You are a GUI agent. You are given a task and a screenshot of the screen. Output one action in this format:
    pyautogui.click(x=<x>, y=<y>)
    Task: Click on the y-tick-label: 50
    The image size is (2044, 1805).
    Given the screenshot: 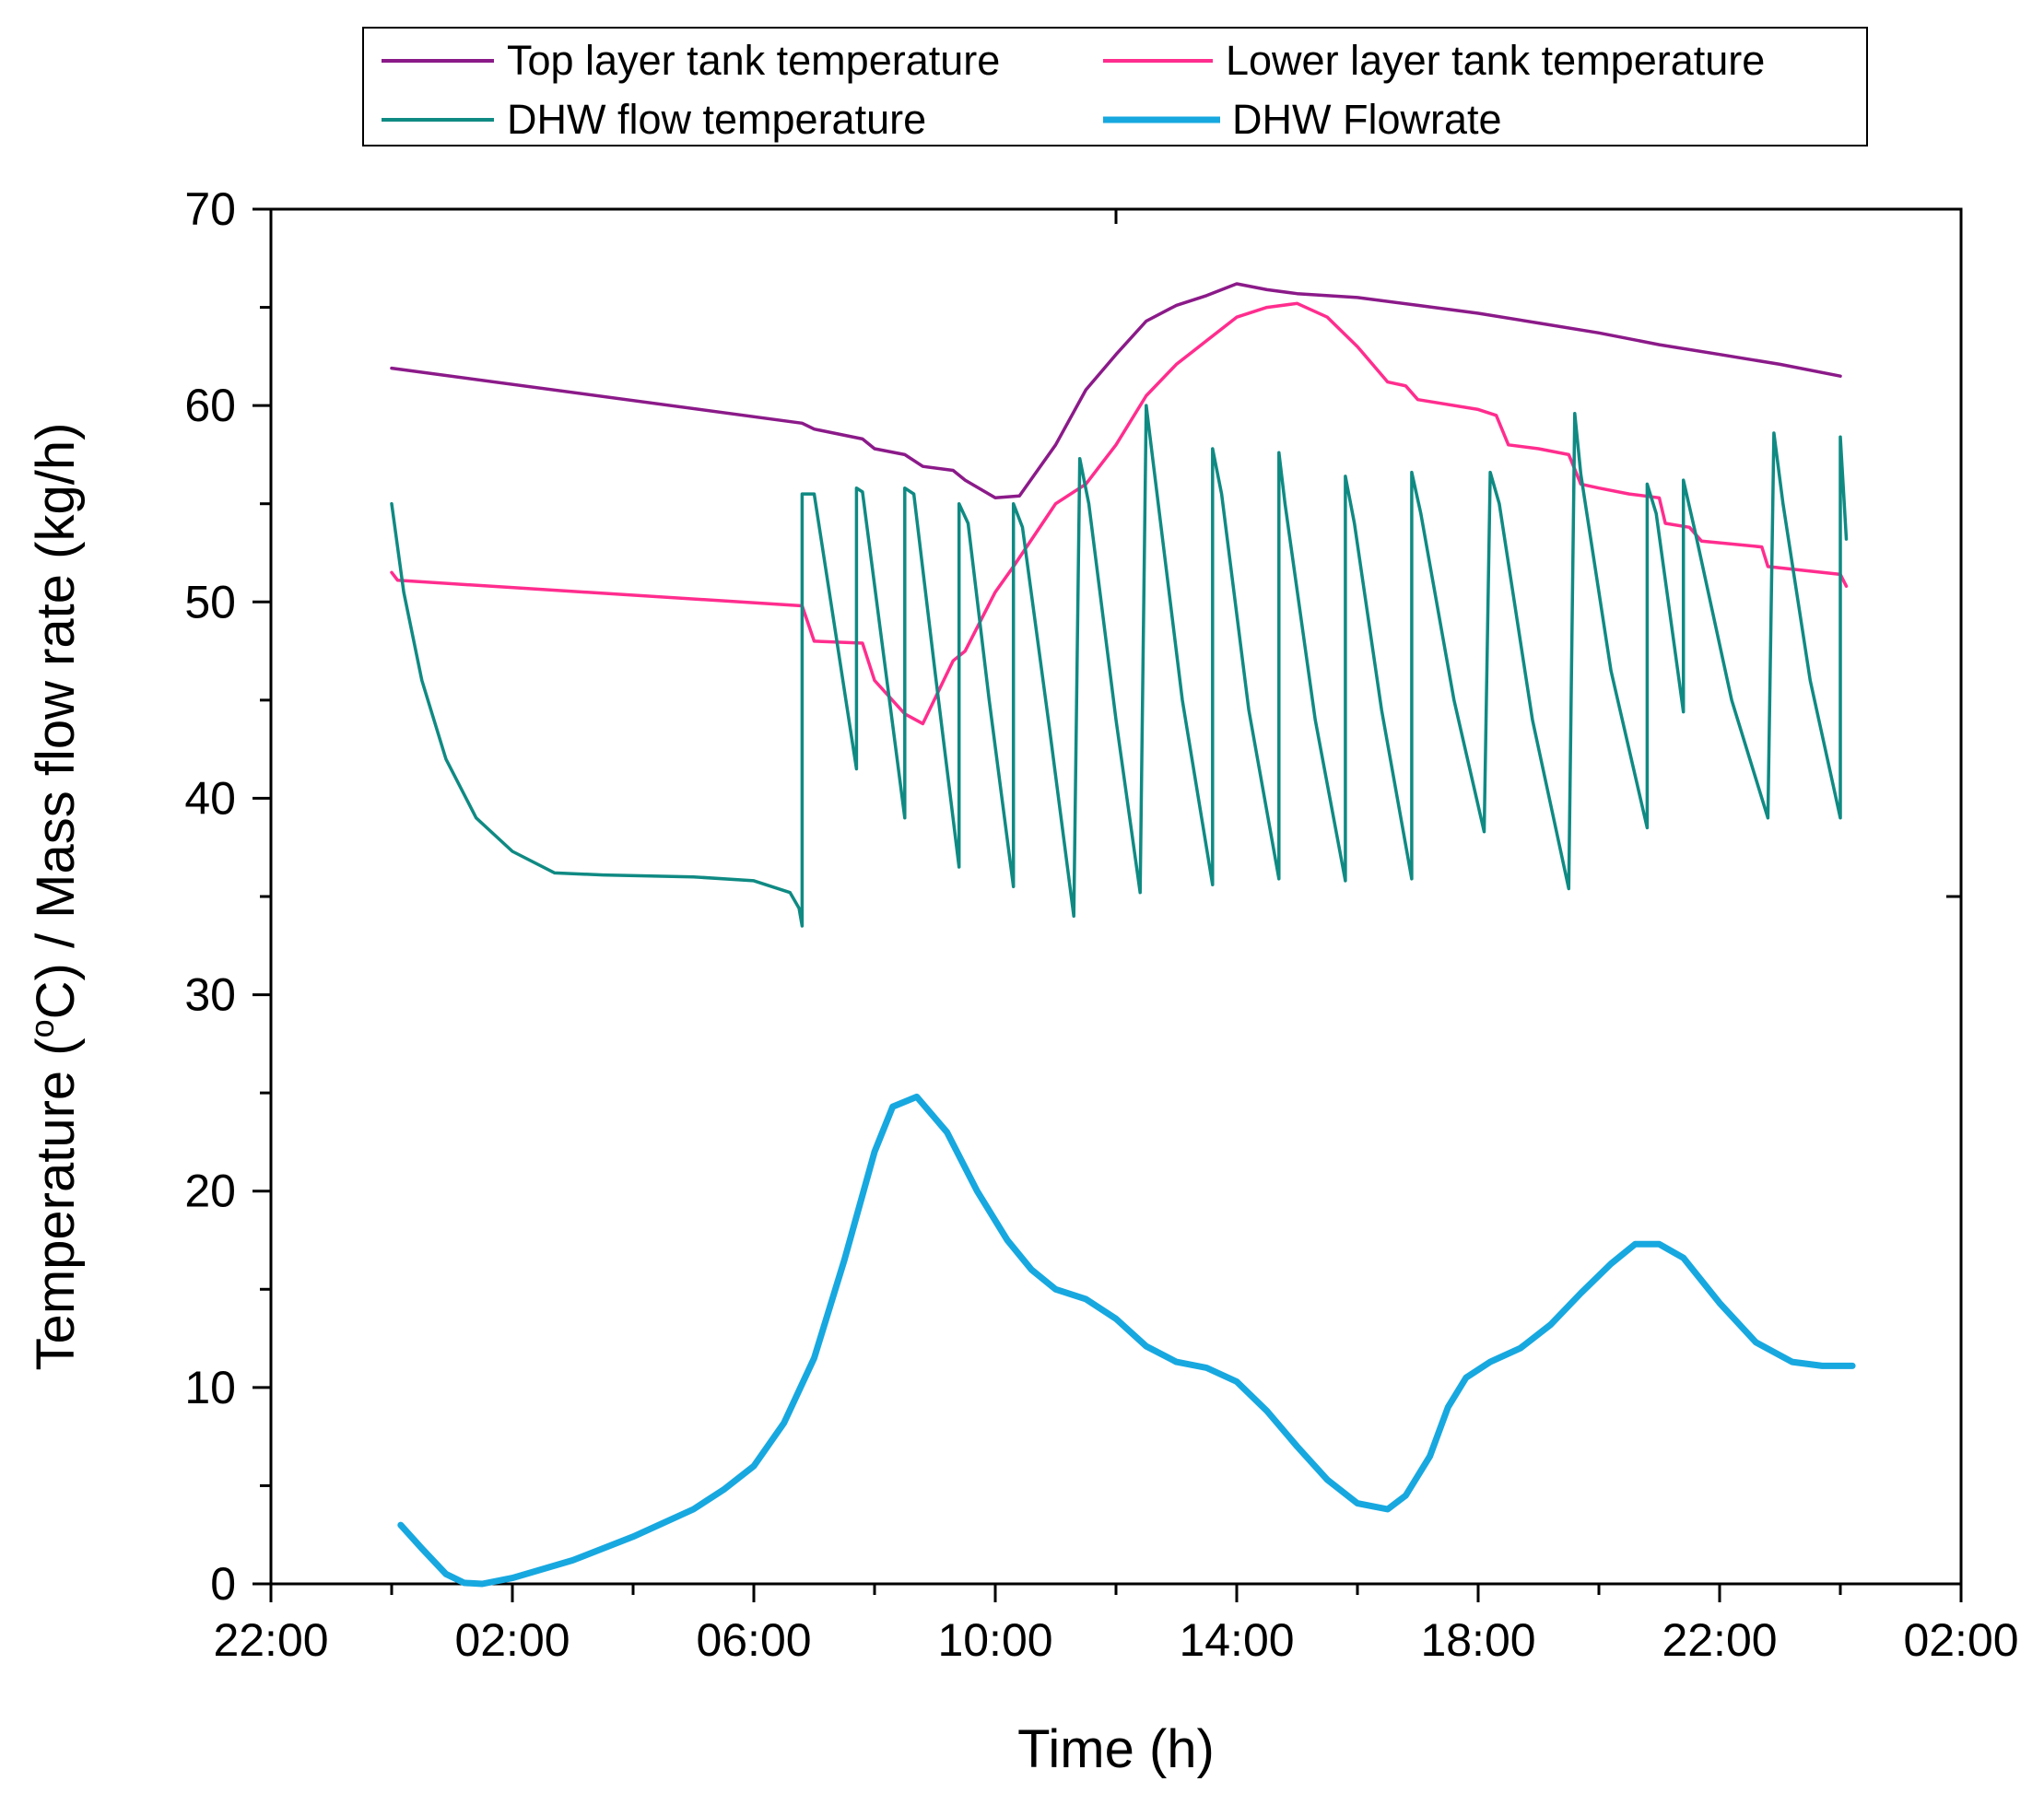 What is the action you would take?
    pyautogui.click(x=210, y=601)
    